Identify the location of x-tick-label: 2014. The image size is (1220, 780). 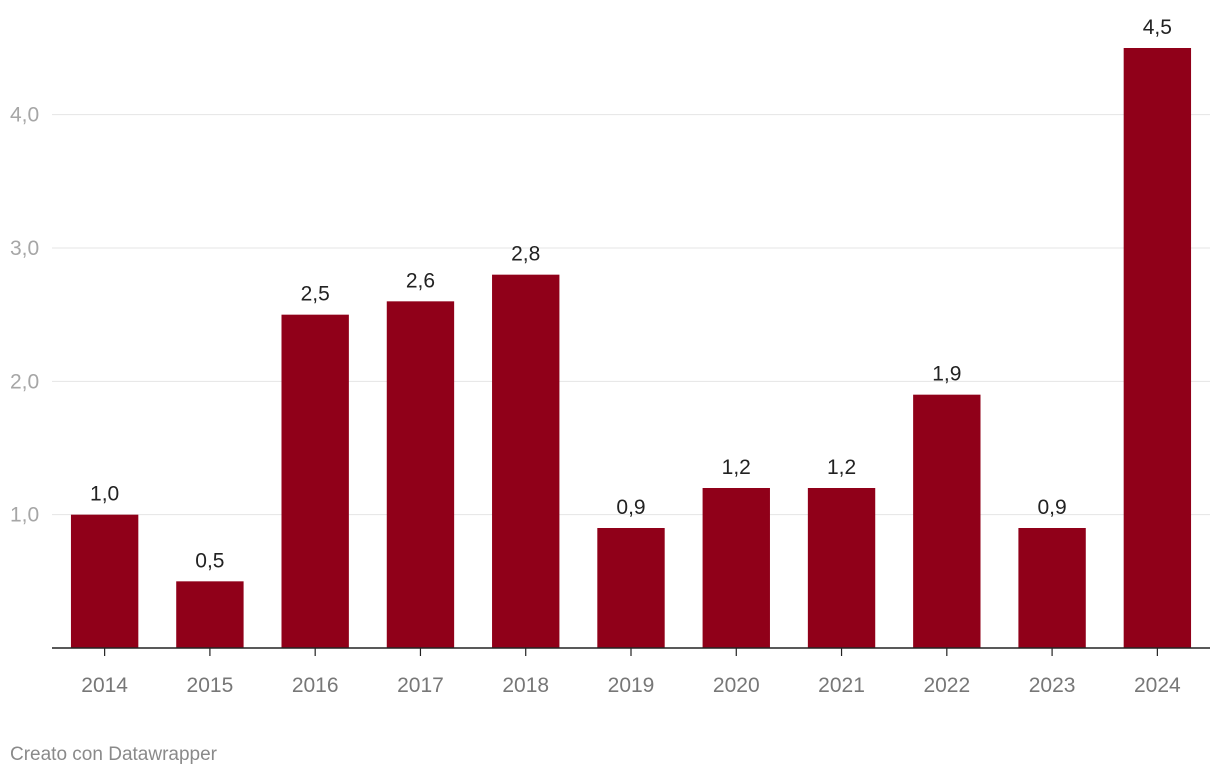
(104, 685).